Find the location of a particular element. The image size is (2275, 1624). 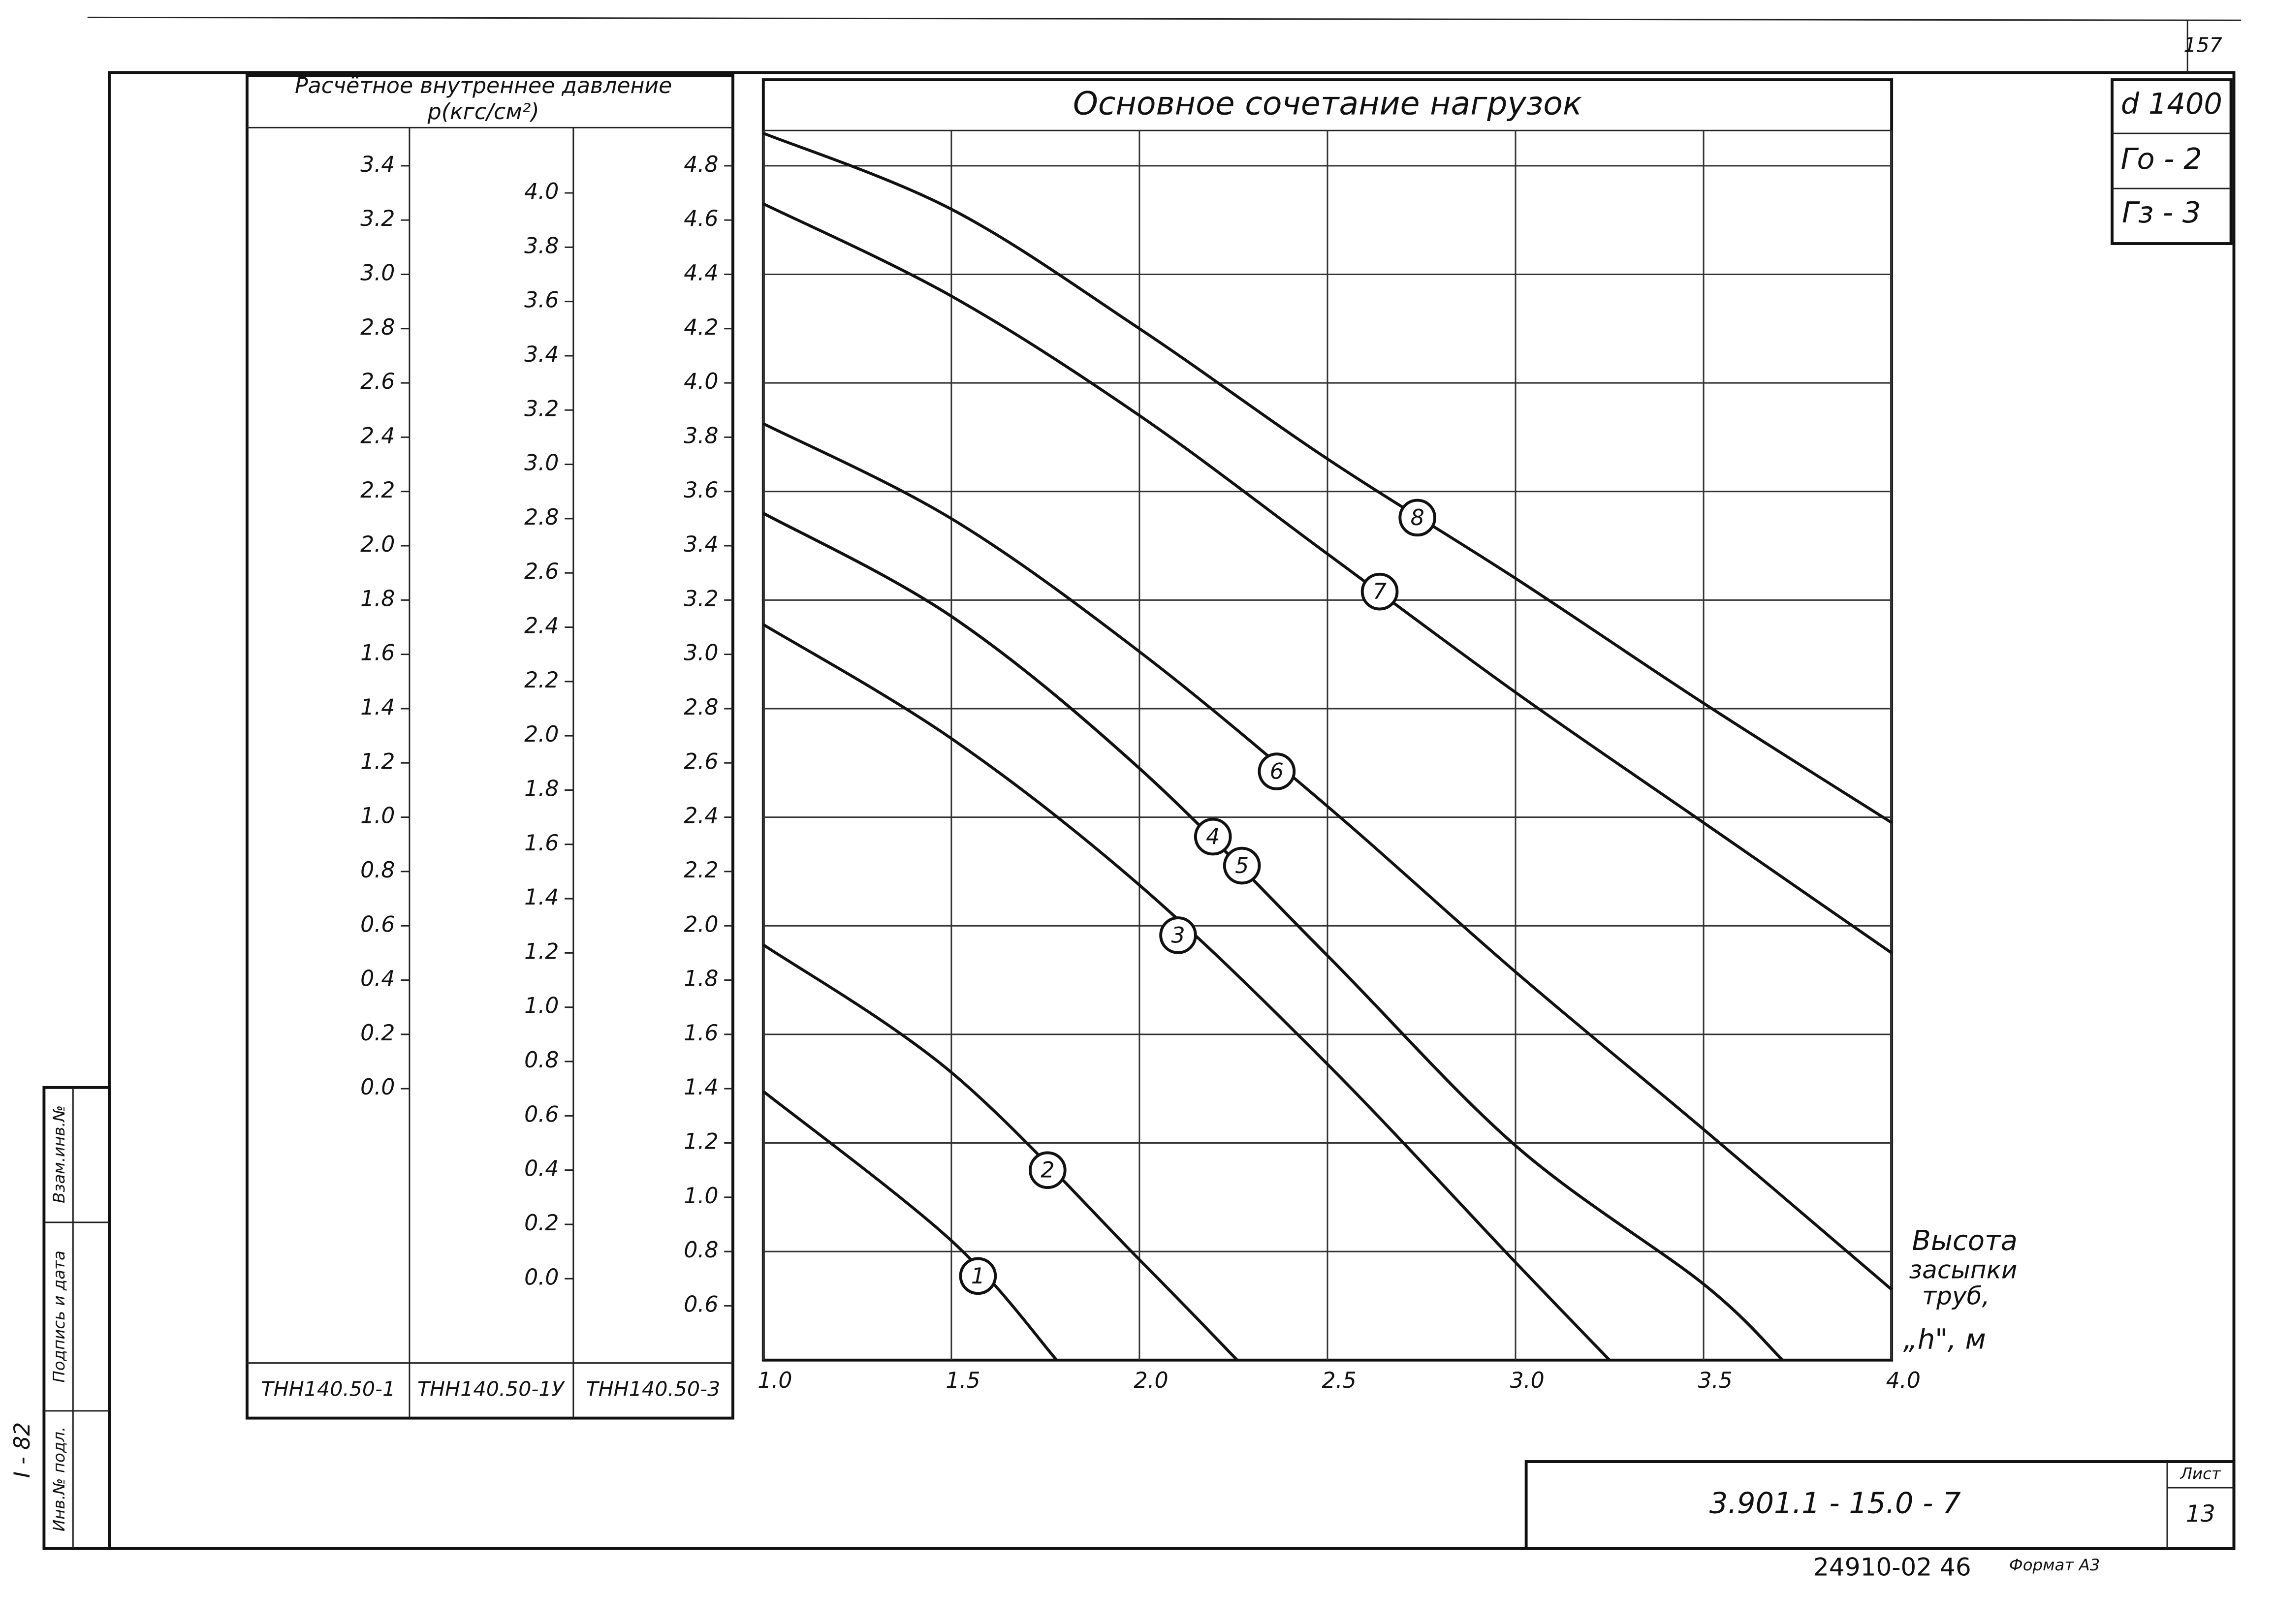

curve-number: 3 is located at coordinates (1178, 935).